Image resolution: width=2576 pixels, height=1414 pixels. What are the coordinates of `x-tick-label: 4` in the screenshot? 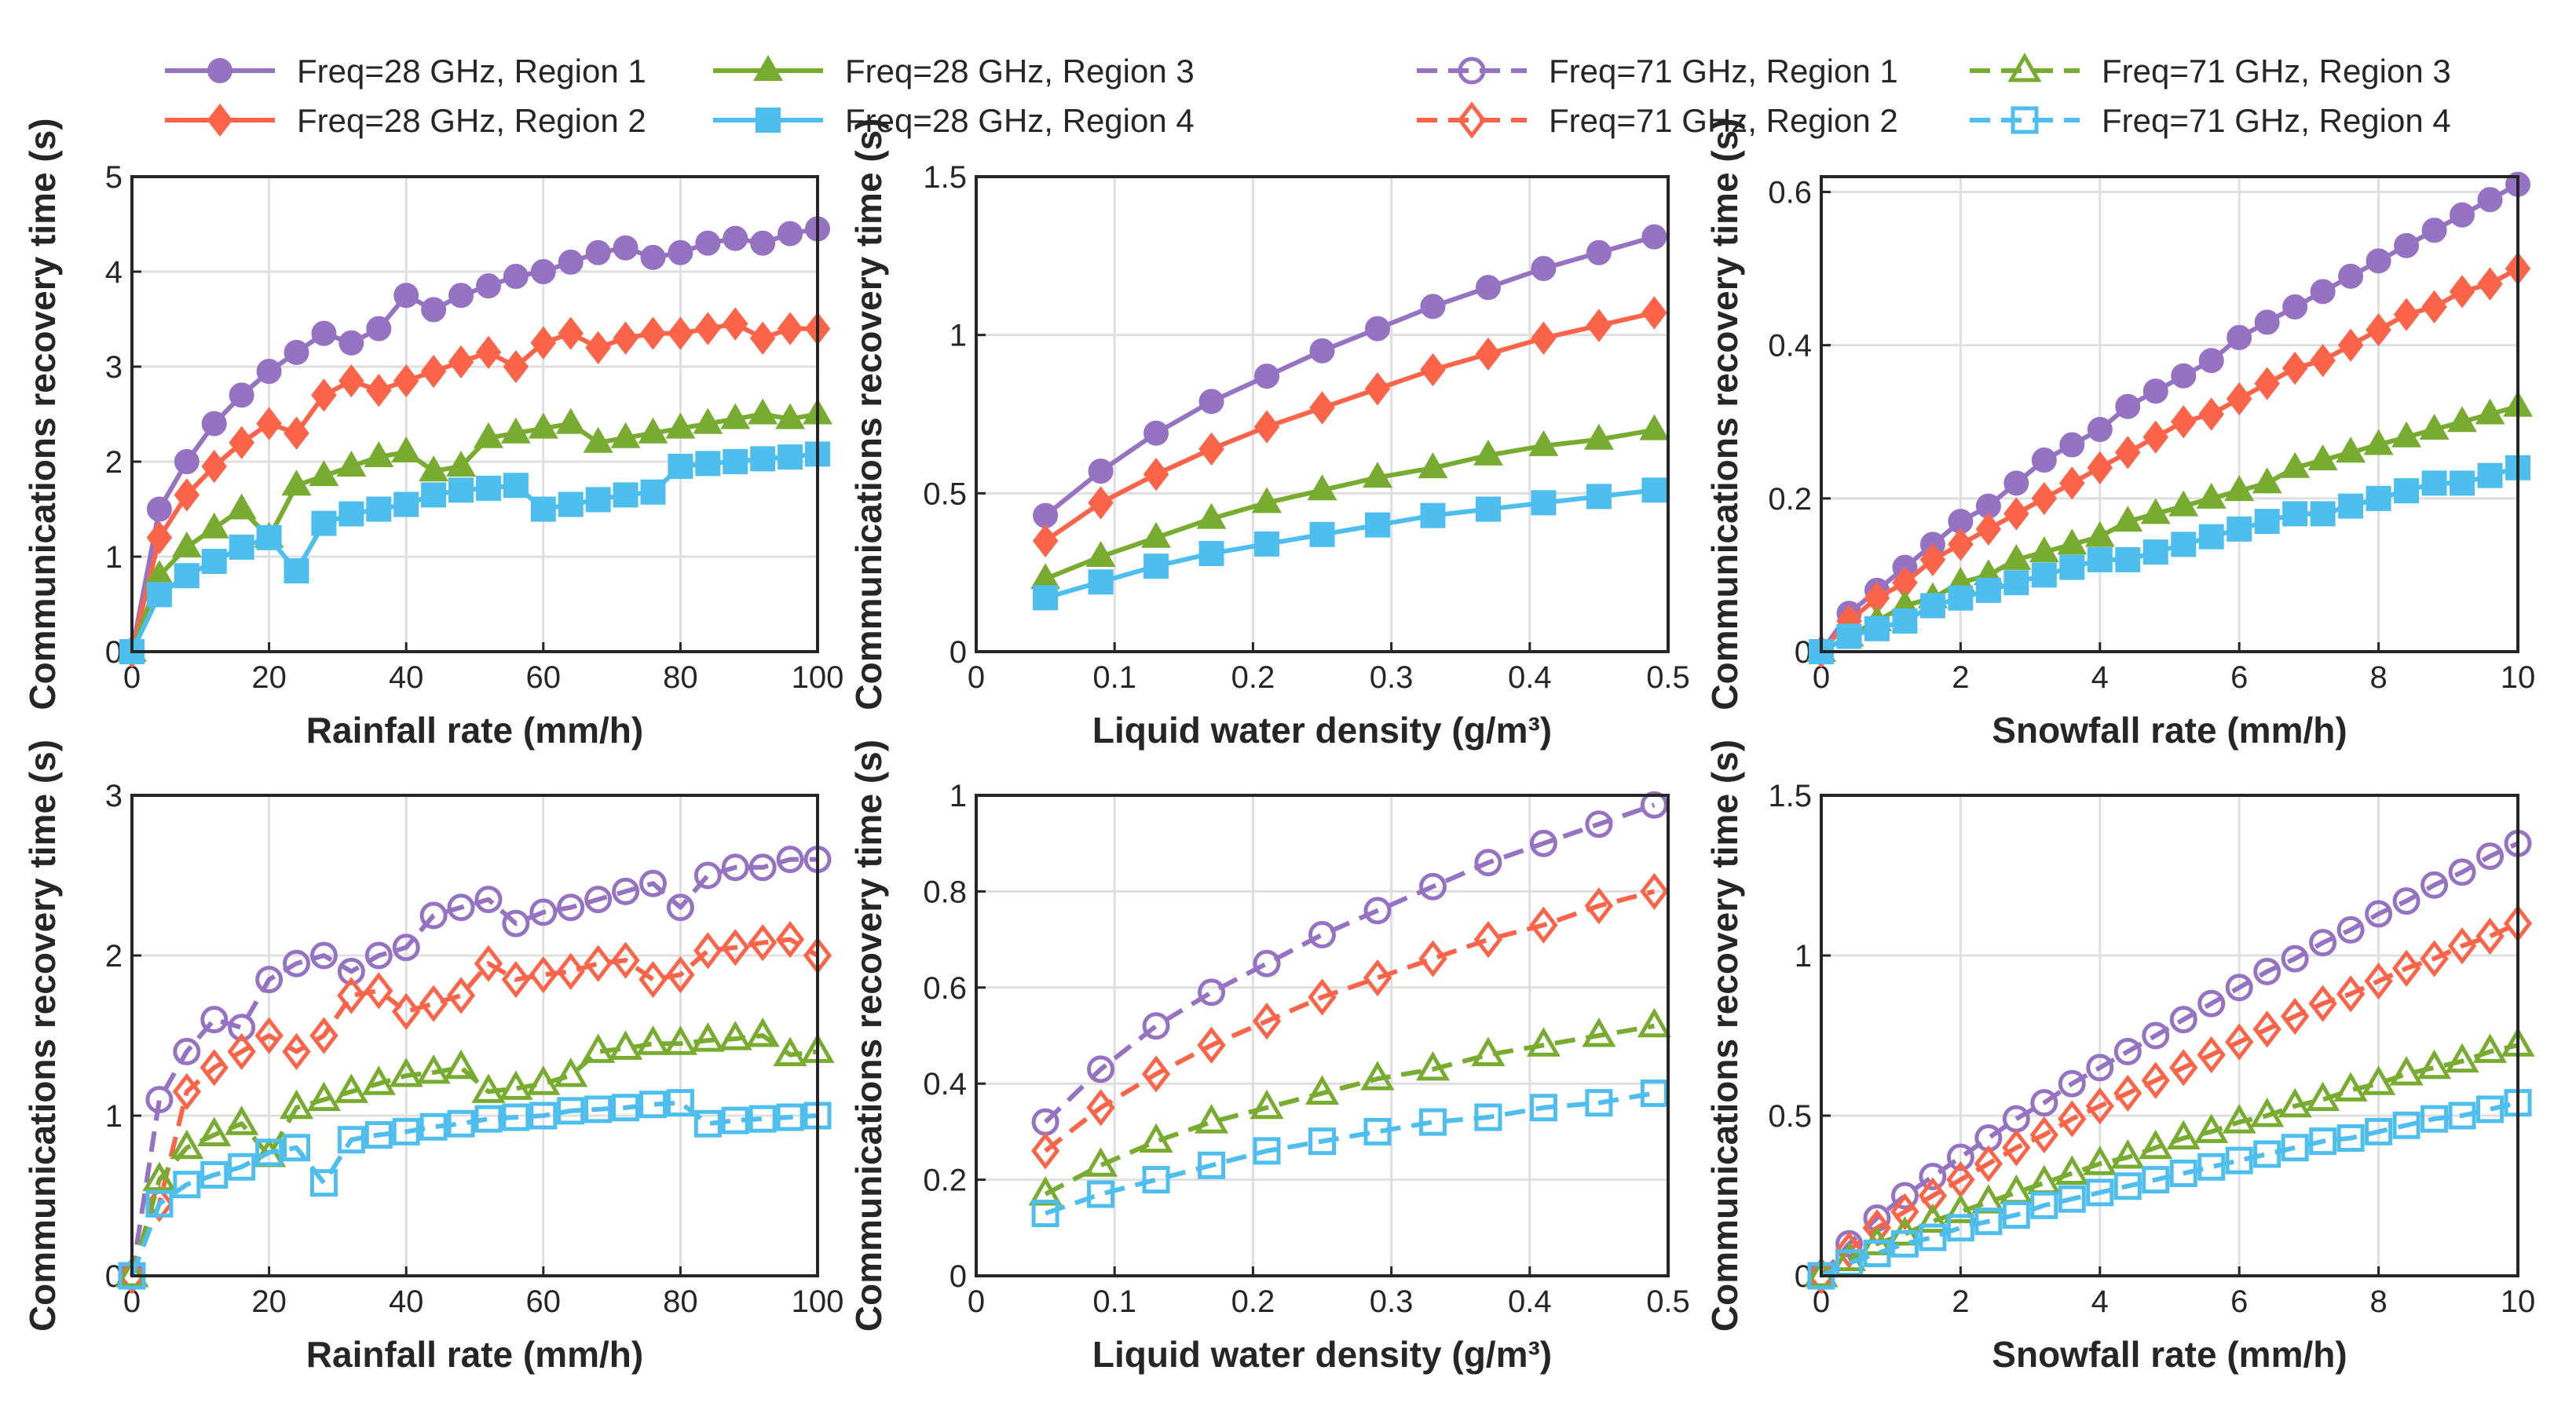 It's located at (2100, 677).